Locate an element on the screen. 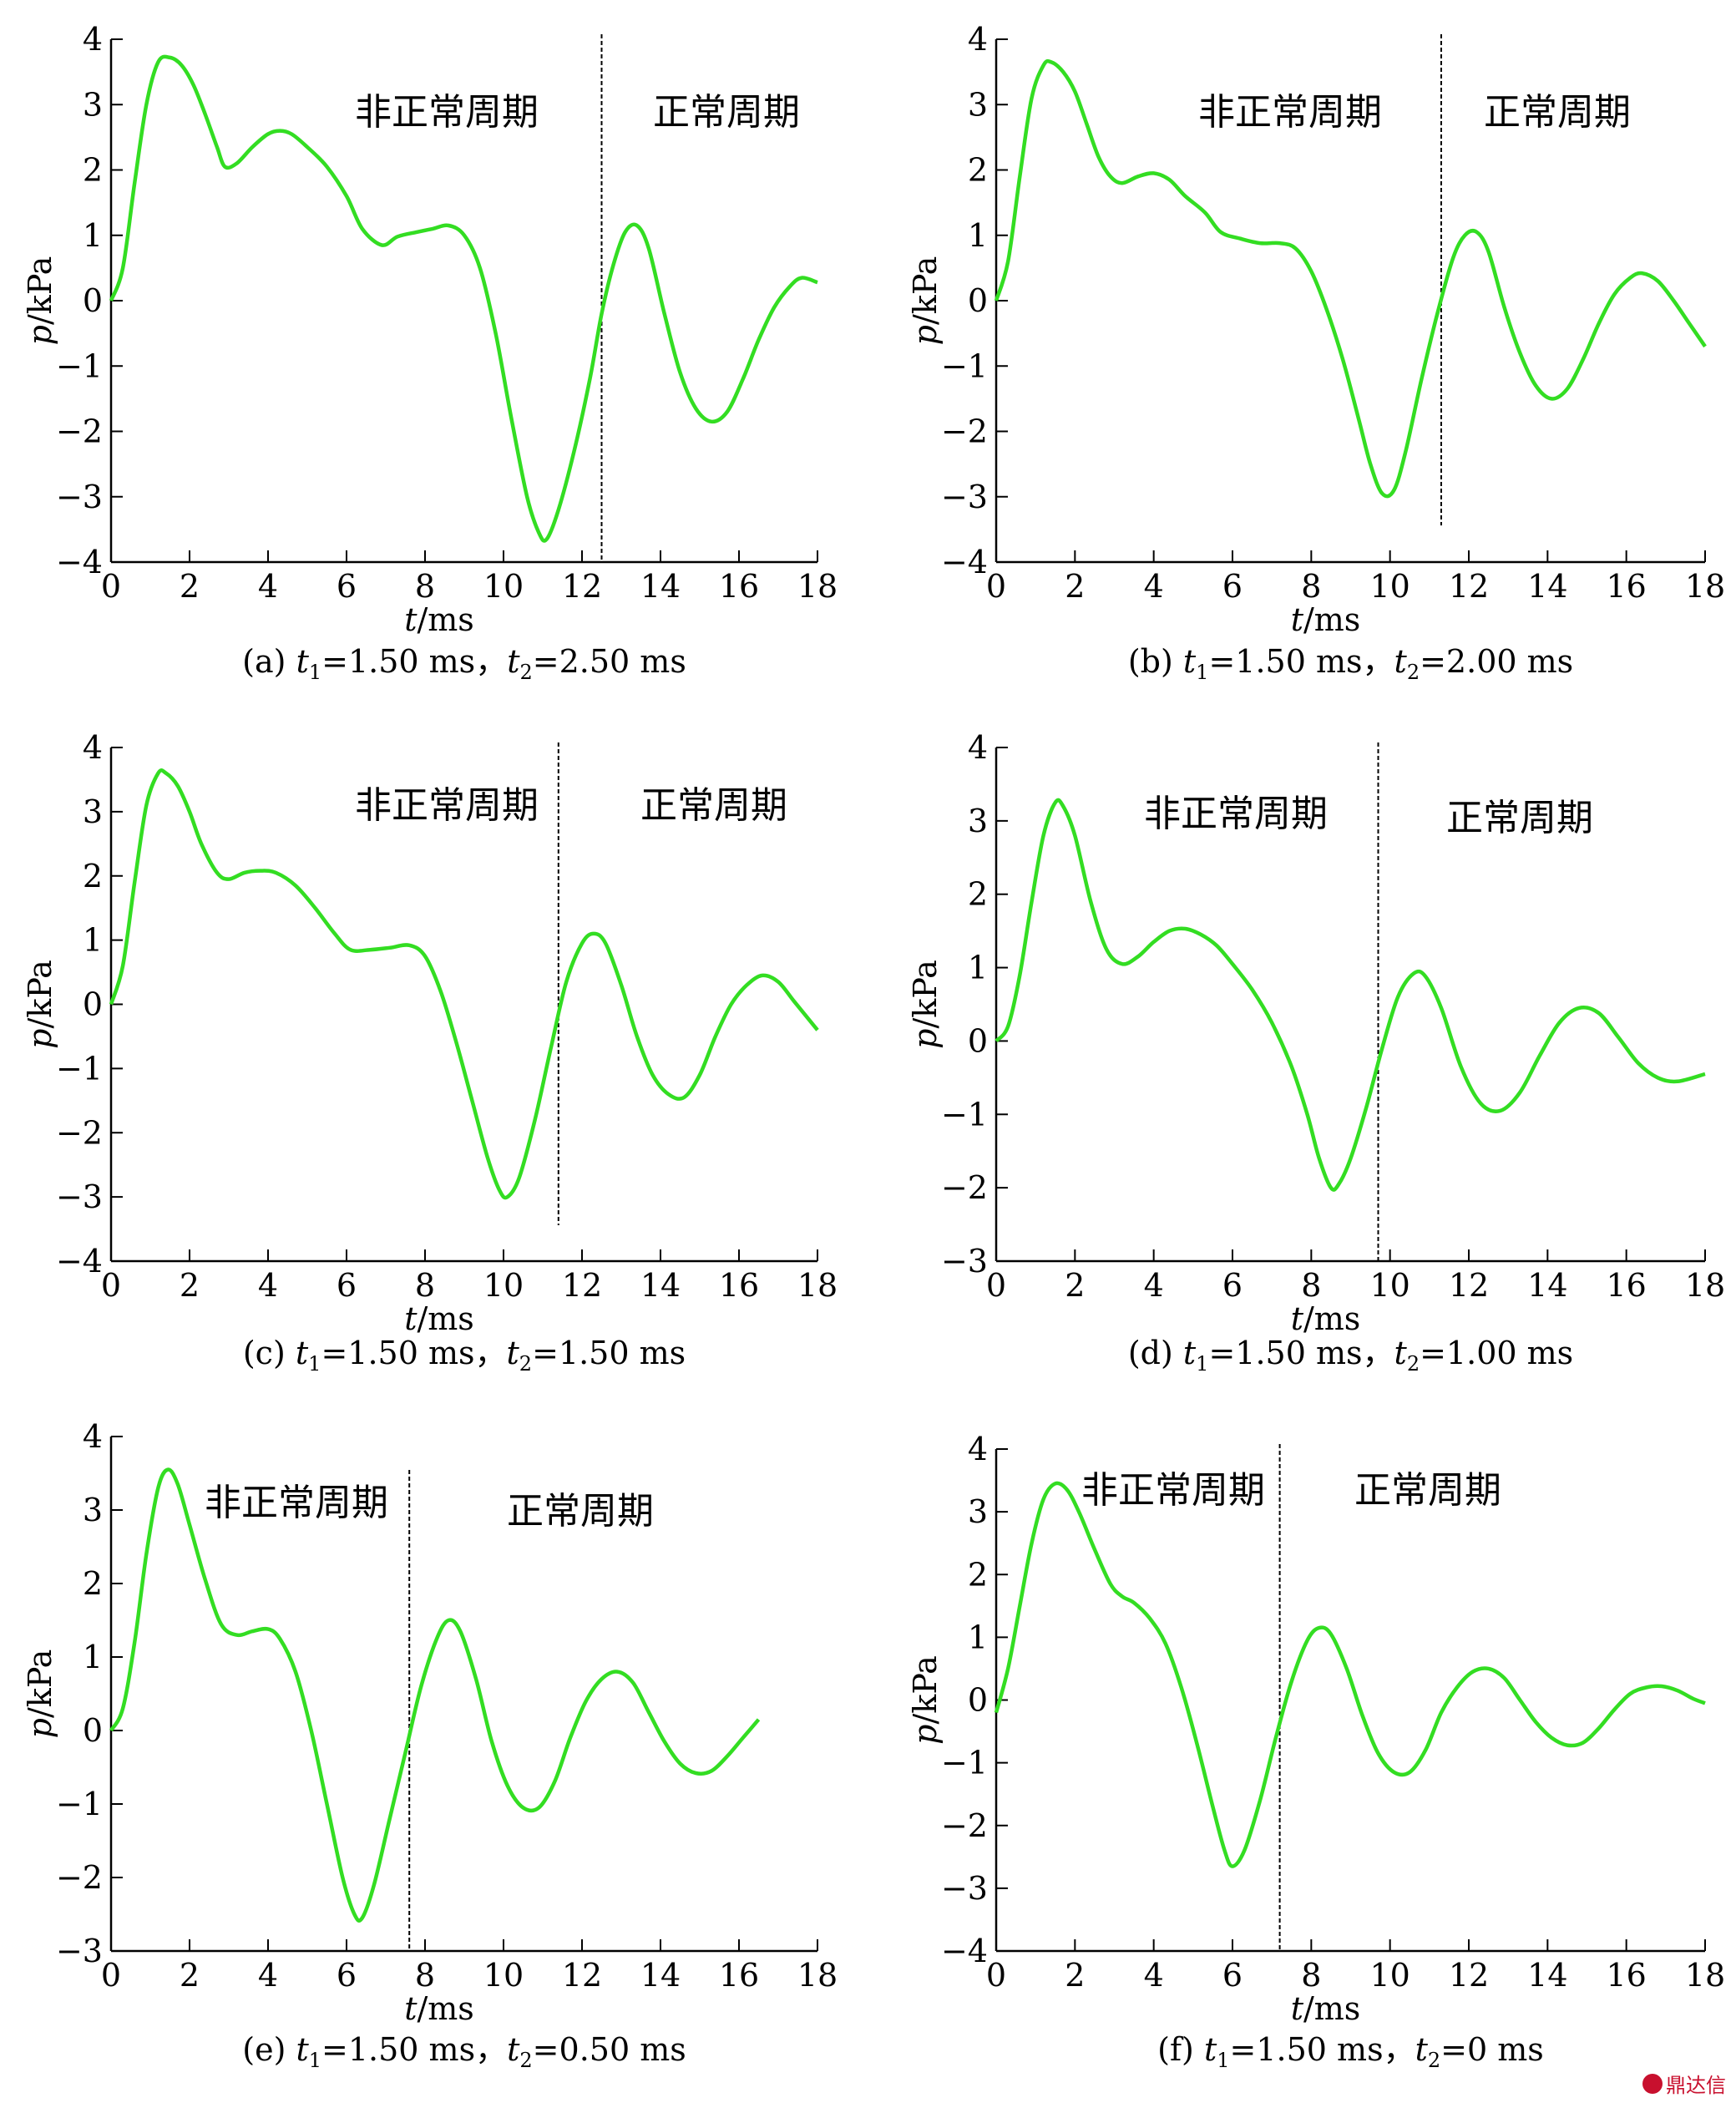 This screenshot has height=2103, width=1736. watermark-logo-icon is located at coordinates (1652, 2083).